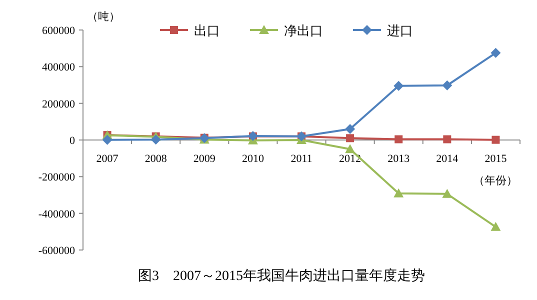 This screenshot has width=537, height=300. I want to click on x-tick-label: 2007, so click(107, 159).